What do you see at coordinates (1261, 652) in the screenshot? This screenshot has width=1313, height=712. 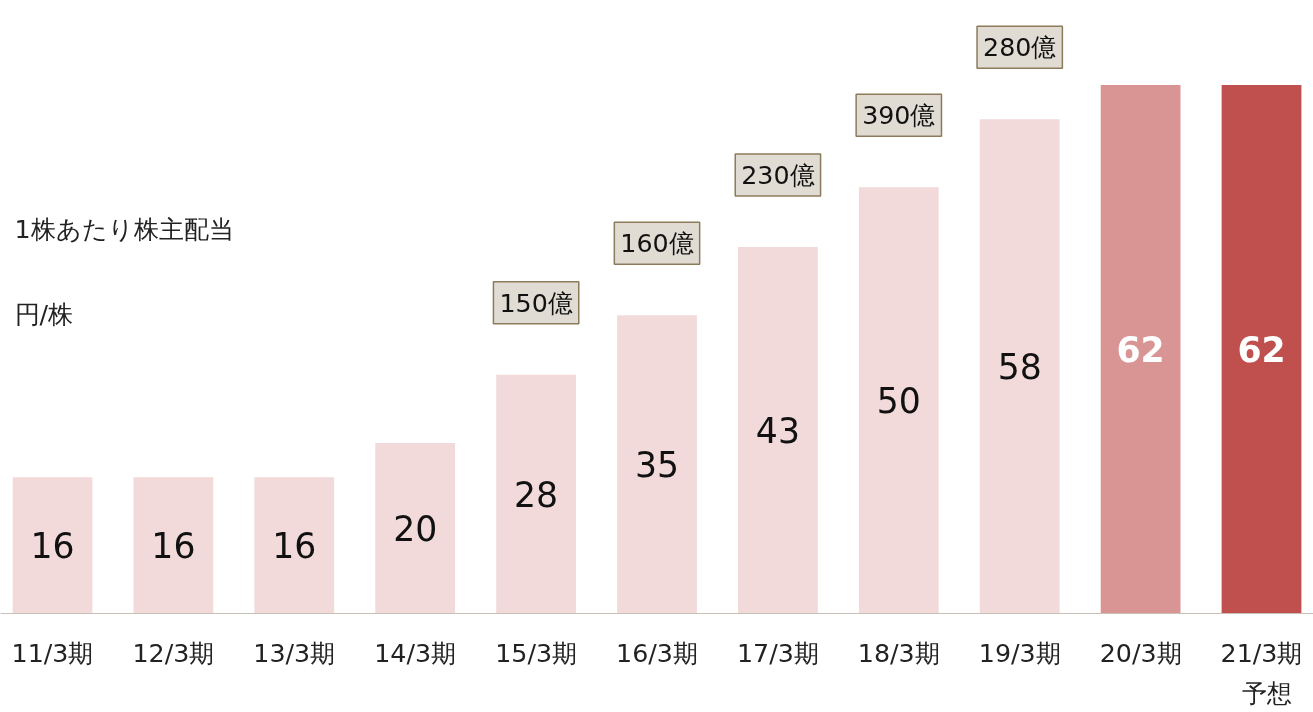 I see `x-tick-label: 21/3期` at bounding box center [1261, 652].